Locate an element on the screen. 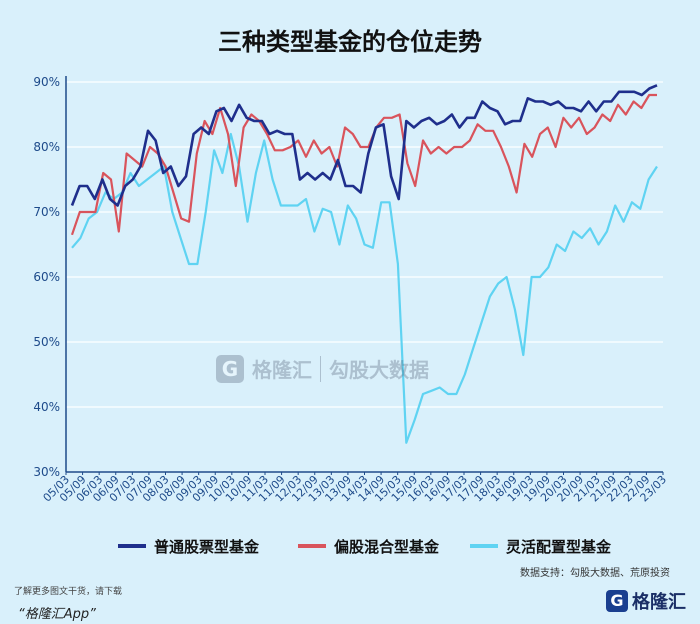 The height and width of the screenshot is (624, 700). y-tick-label: 70% is located at coordinates (46, 212).